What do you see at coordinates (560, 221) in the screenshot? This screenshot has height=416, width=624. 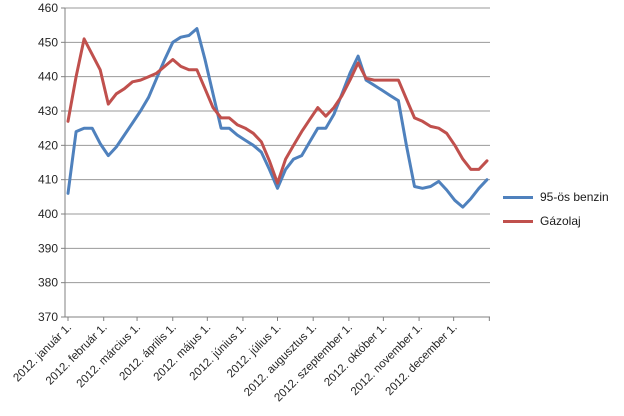 I see `legend-label-gazolaj: Gázolaj` at bounding box center [560, 221].